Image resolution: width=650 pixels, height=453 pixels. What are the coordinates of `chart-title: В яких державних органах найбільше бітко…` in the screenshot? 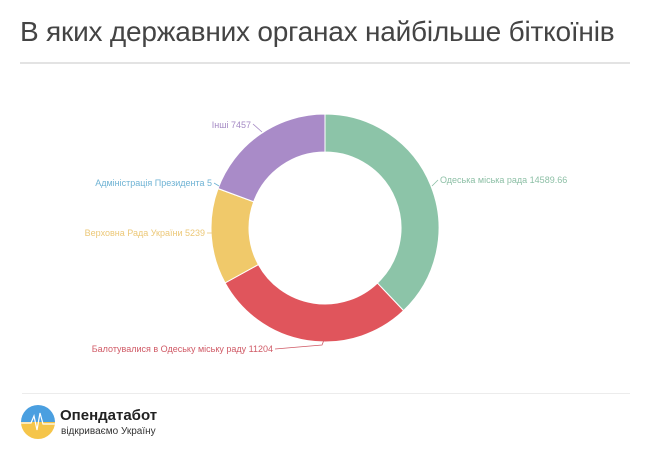 It's located at (317, 31).